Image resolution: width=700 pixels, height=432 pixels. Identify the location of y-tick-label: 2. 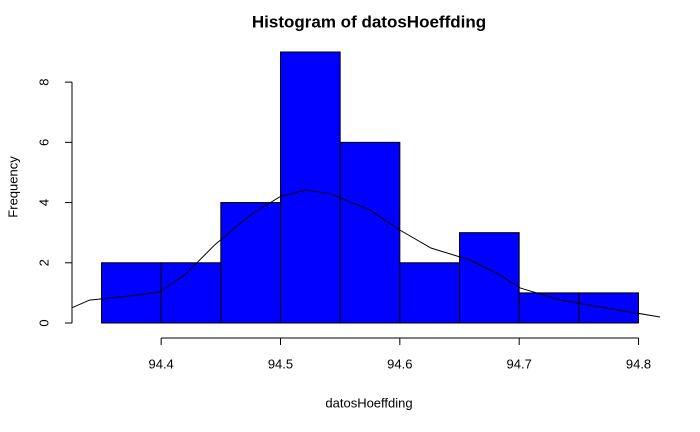
(43, 262).